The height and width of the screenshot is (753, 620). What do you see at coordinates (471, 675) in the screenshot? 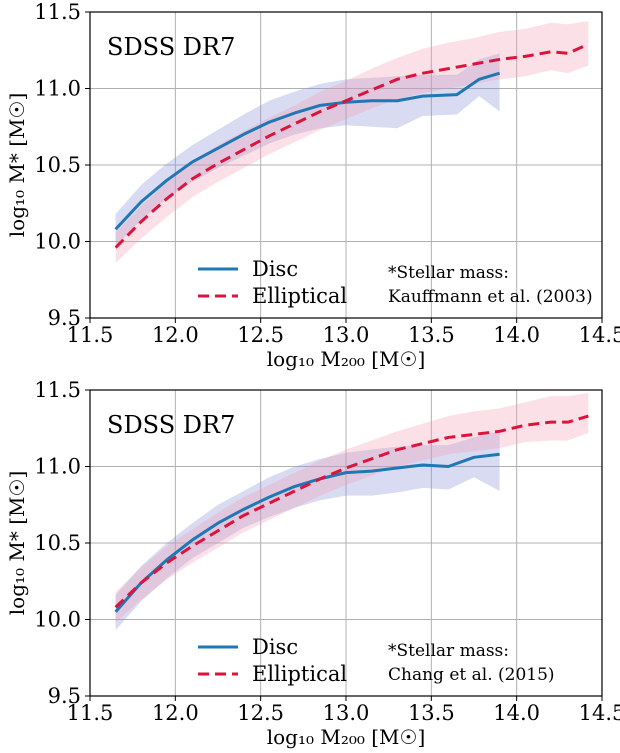
I see `stellar-mass-note: Chang et al. (2015)` at bounding box center [471, 675].